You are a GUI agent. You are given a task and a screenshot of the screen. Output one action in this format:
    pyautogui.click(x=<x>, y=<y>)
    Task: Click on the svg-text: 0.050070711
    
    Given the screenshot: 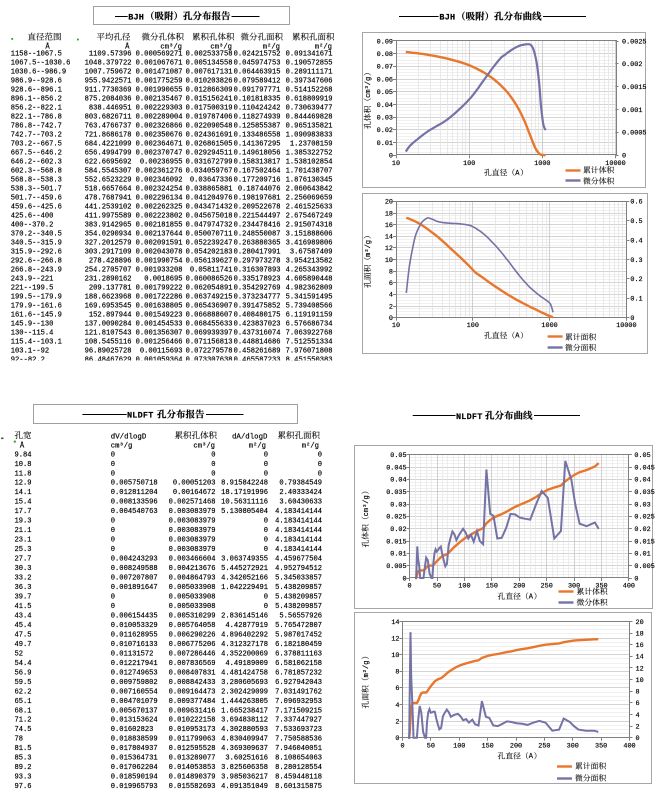 What is the action you would take?
    pyautogui.click(x=209, y=235)
    